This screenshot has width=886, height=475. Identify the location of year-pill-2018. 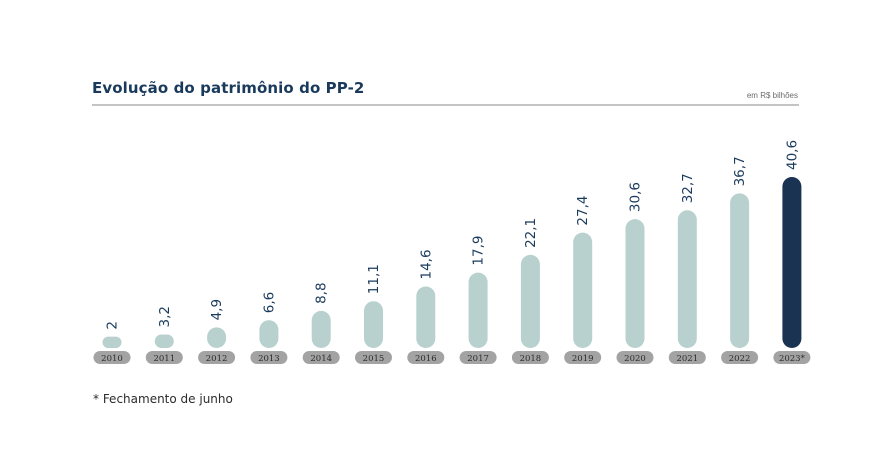
(530, 357).